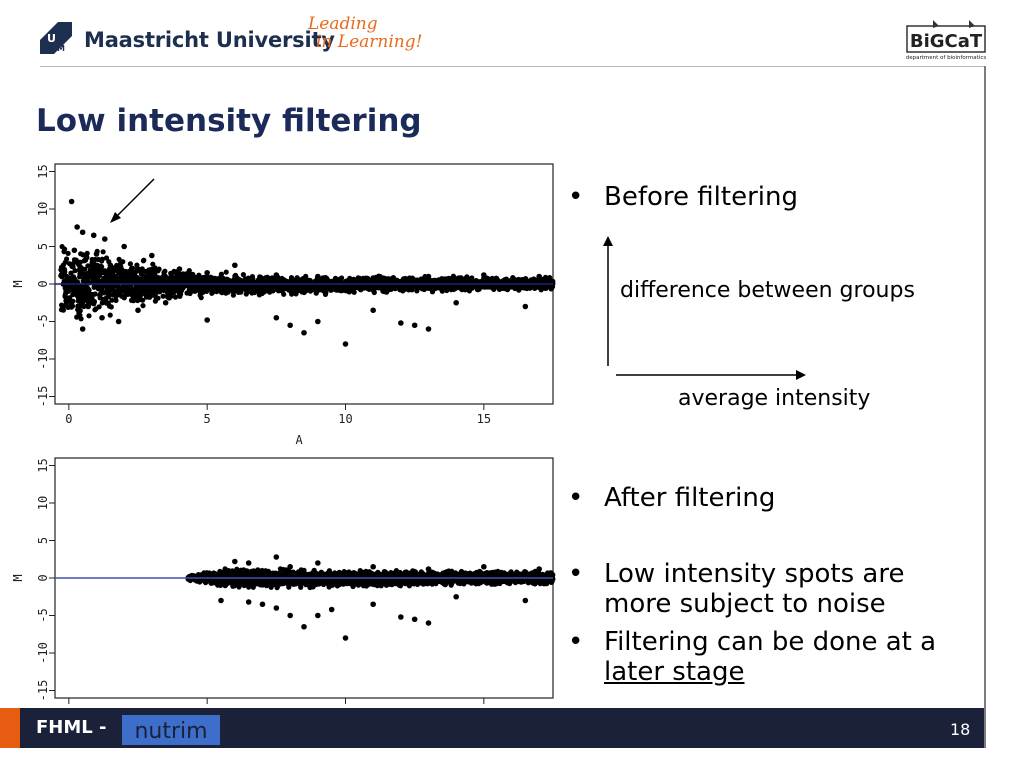 The image size is (1024, 768). I want to click on y-tick-label: 10, so click(43, 209).